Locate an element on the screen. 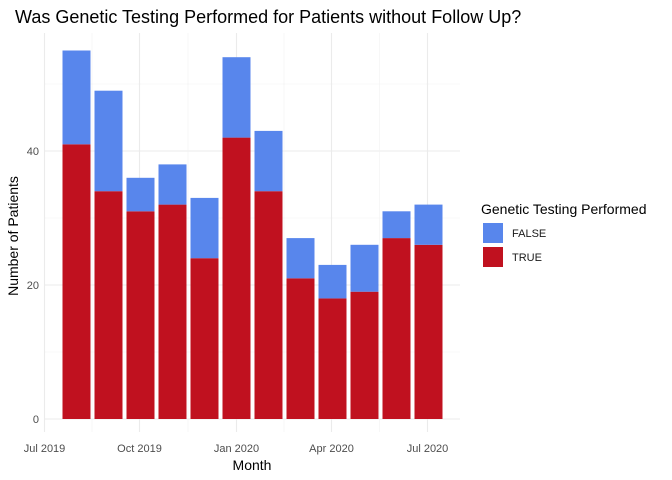 This screenshot has height=480, width=672. x-tick-label: Jan 2020 is located at coordinates (236, 449).